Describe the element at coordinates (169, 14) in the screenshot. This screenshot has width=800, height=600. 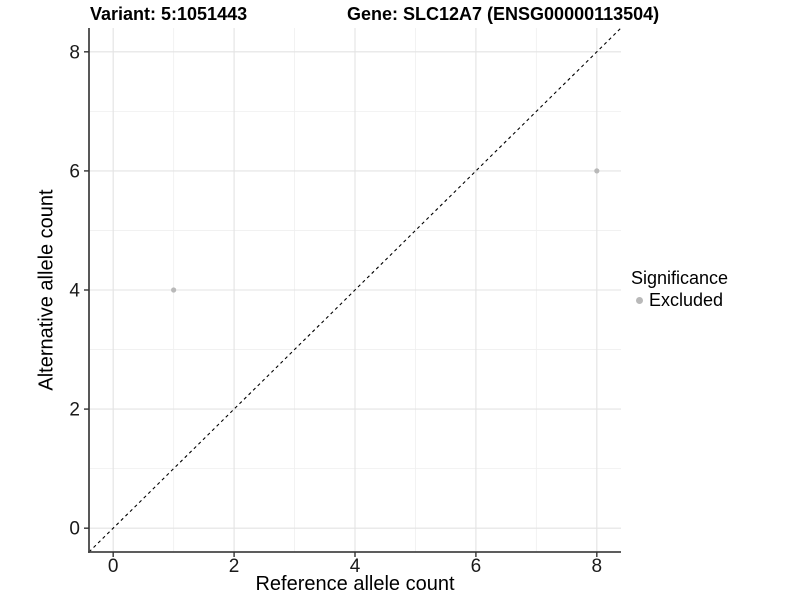
I see `variant-title: Variant: 5:1051443` at that location.